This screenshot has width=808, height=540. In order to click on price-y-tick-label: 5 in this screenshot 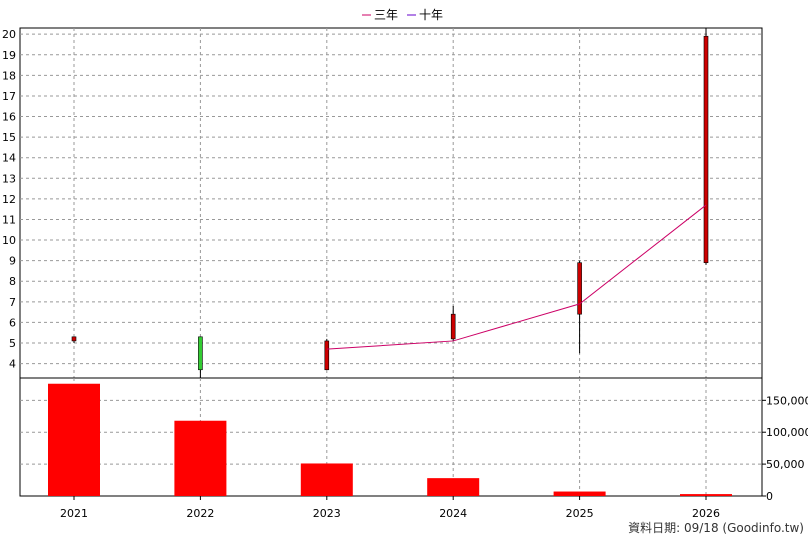, I will do `click(12, 343)`.